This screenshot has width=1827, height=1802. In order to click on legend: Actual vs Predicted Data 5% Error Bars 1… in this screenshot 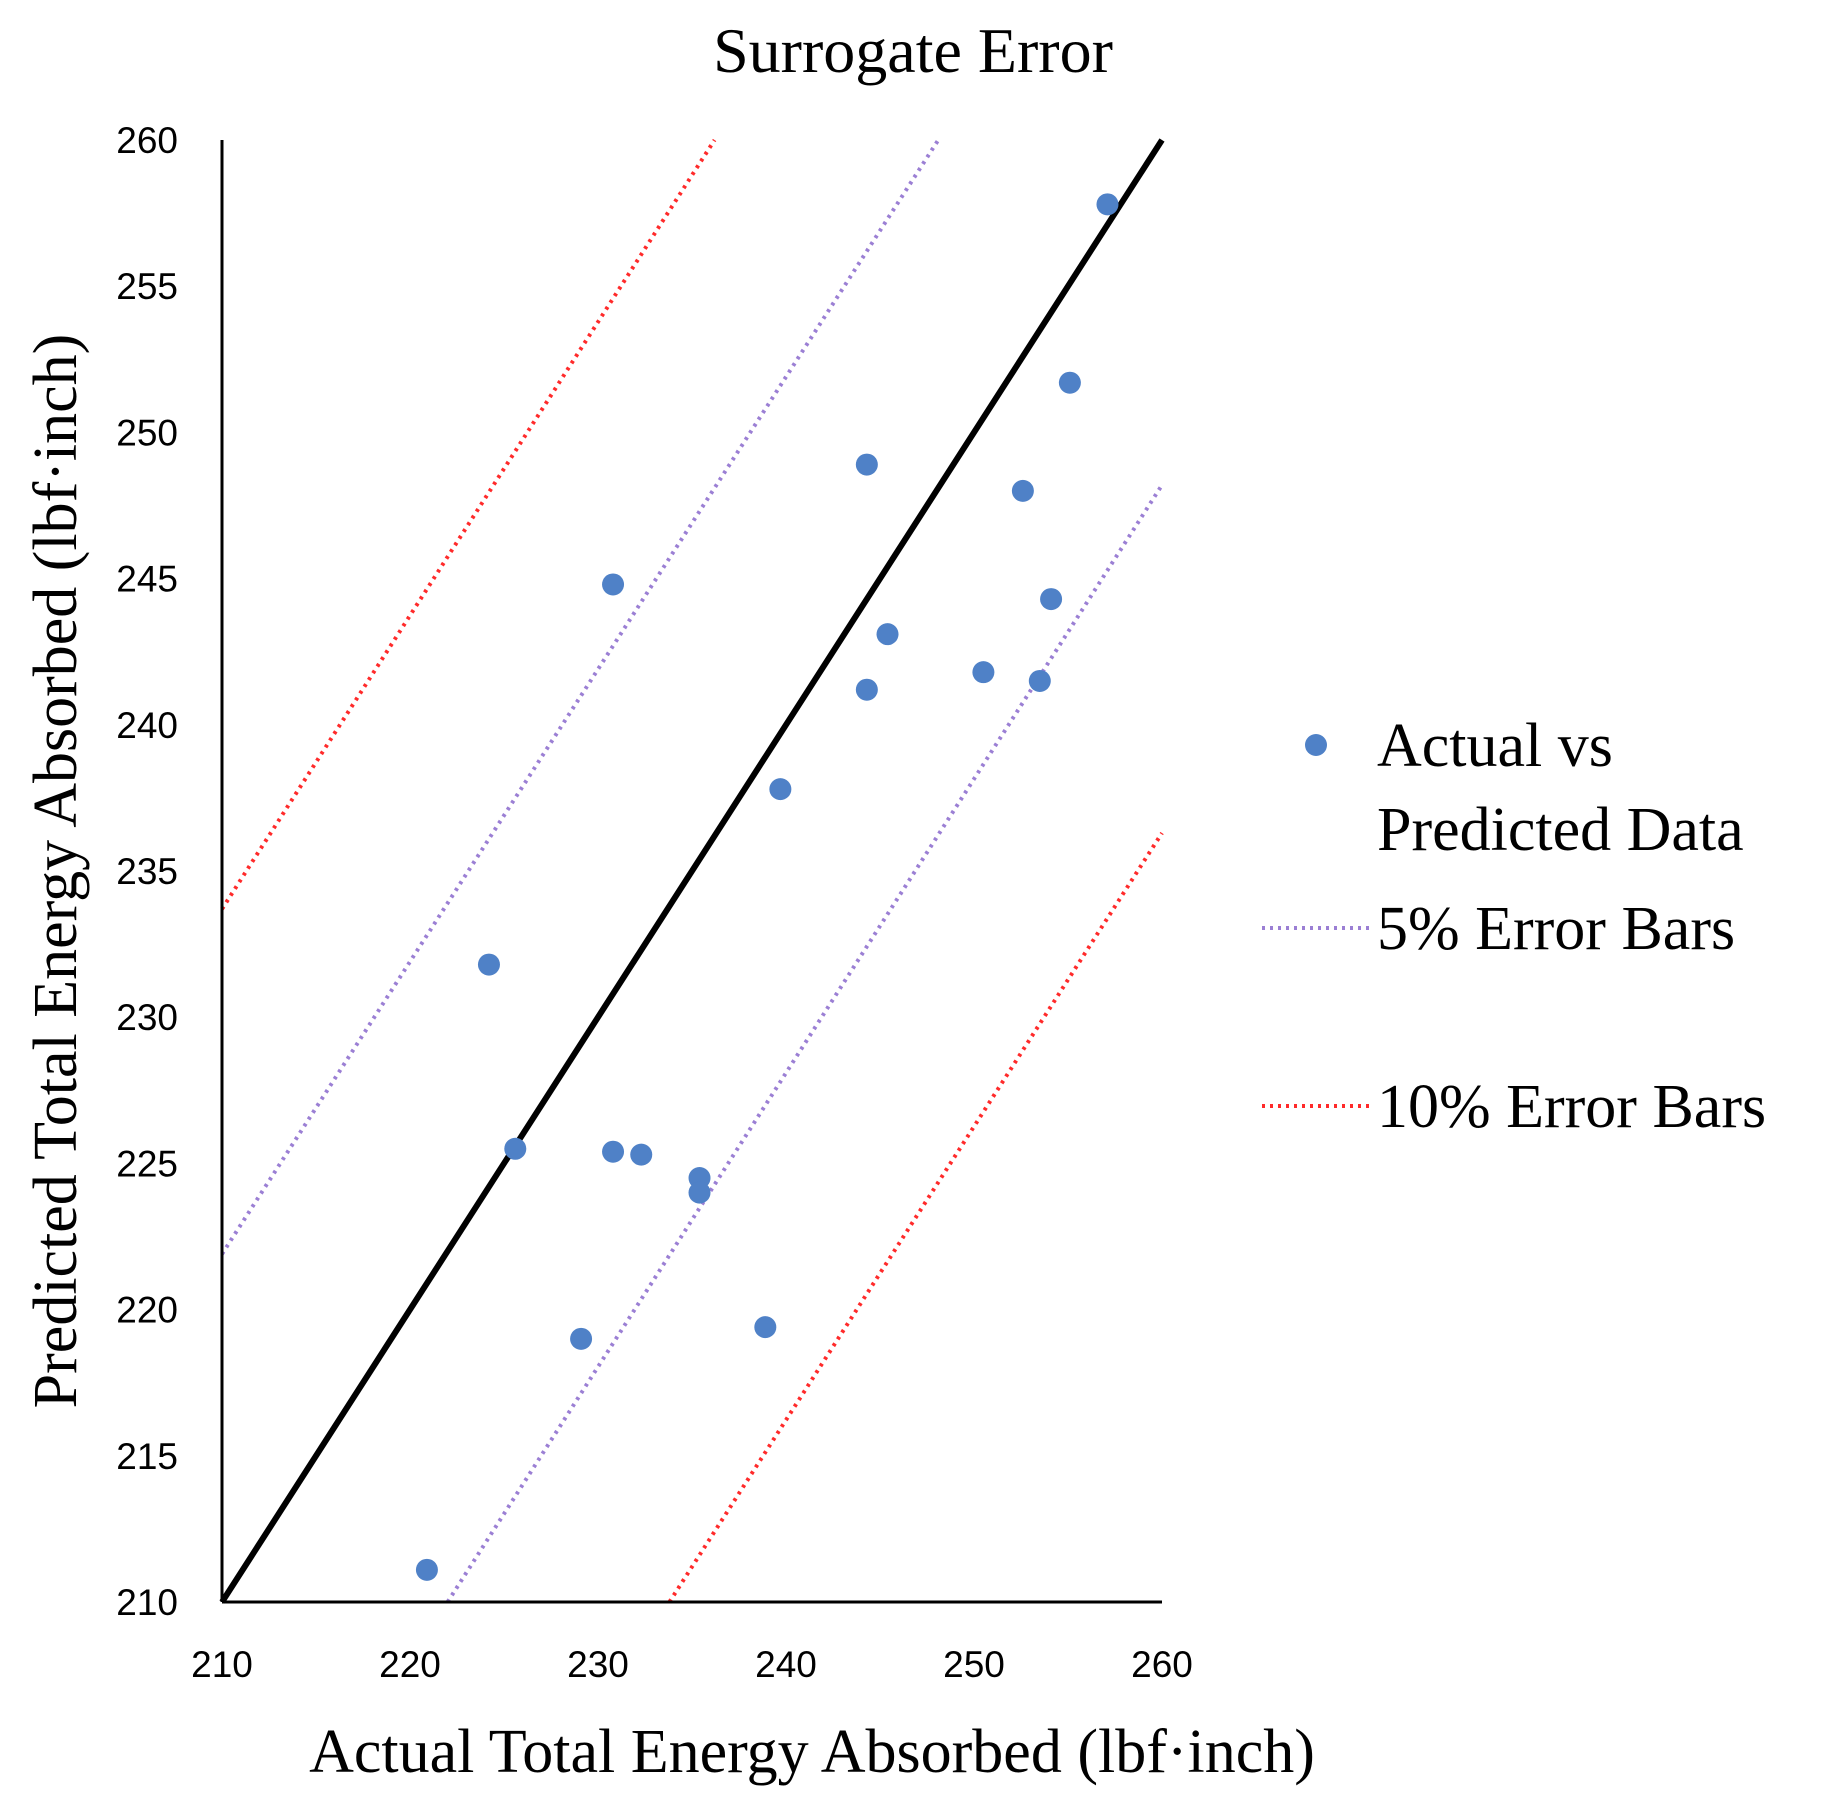, I will do `click(1514, 926)`.